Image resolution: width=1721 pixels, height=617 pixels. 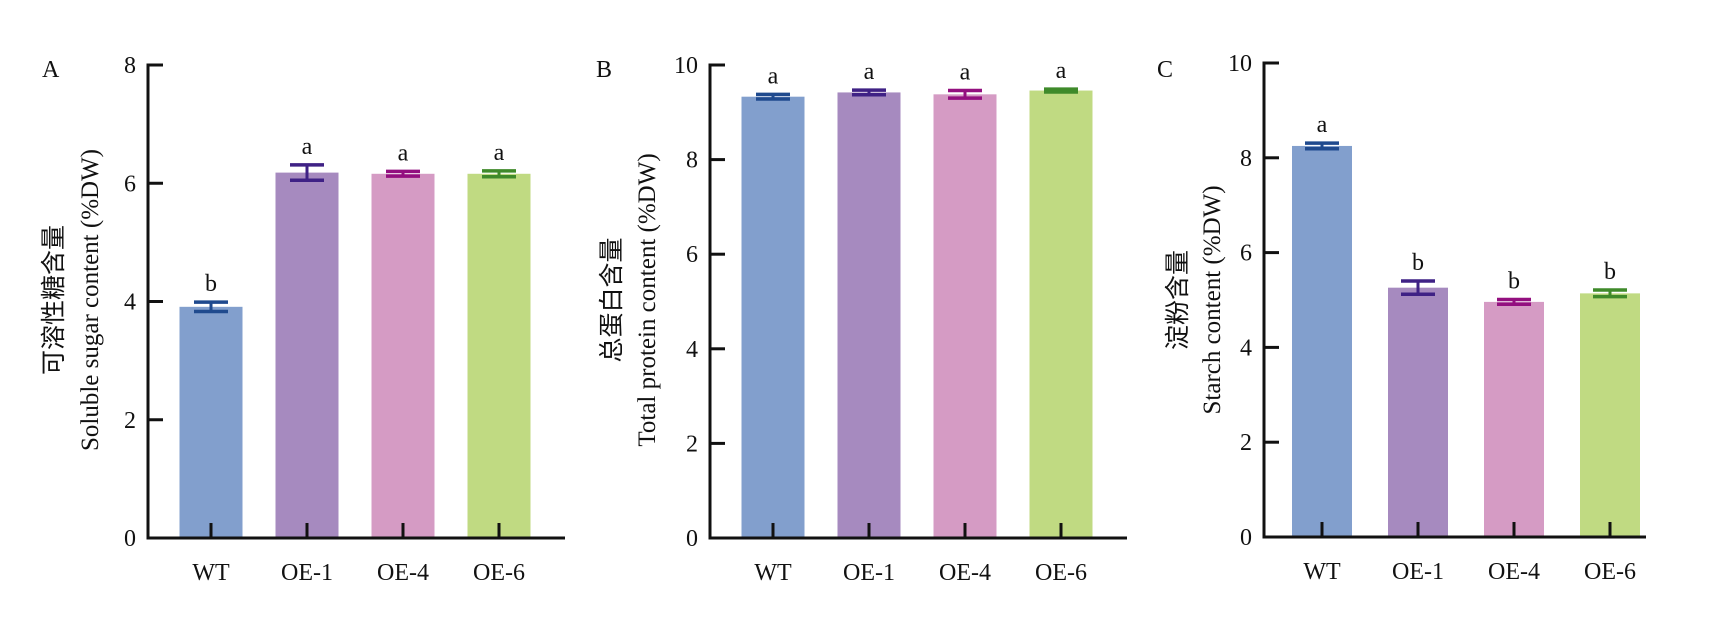 What do you see at coordinates (90, 300) in the screenshot?
I see `y-axis-title: Soluble sugar content (%DW)` at bounding box center [90, 300].